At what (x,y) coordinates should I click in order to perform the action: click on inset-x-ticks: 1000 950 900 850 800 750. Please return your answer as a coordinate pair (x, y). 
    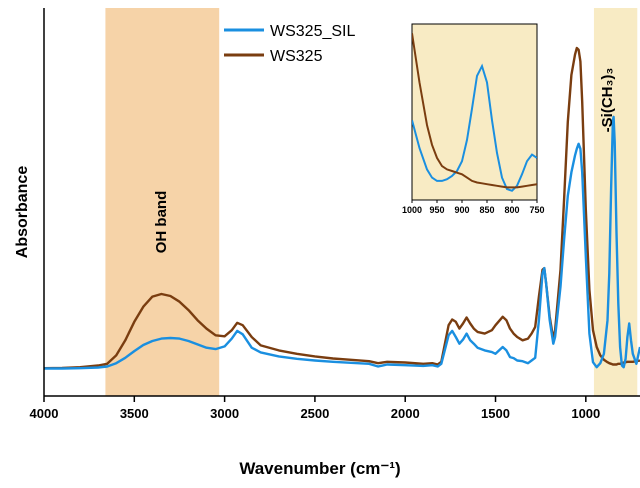
    Looking at the image, I should click on (473, 207).